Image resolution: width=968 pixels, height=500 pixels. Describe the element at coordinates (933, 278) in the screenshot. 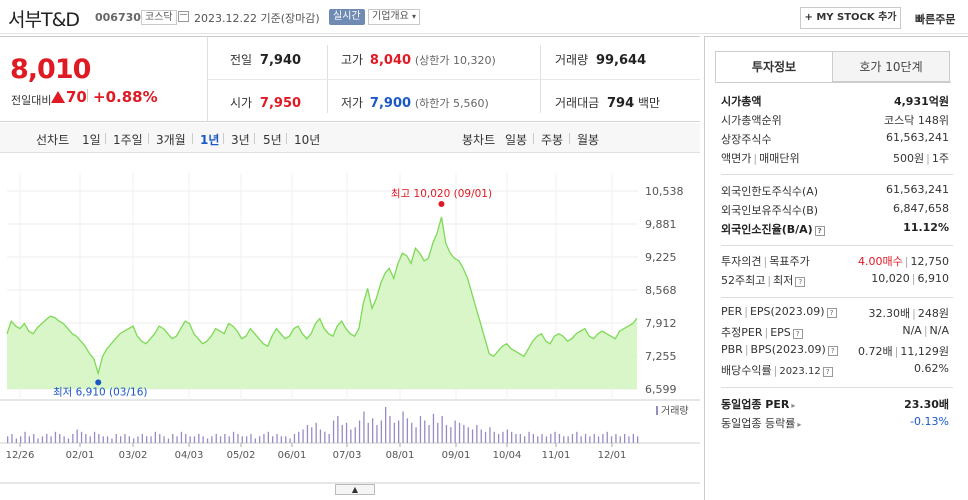

I see `w52-low-value: 6,910` at that location.